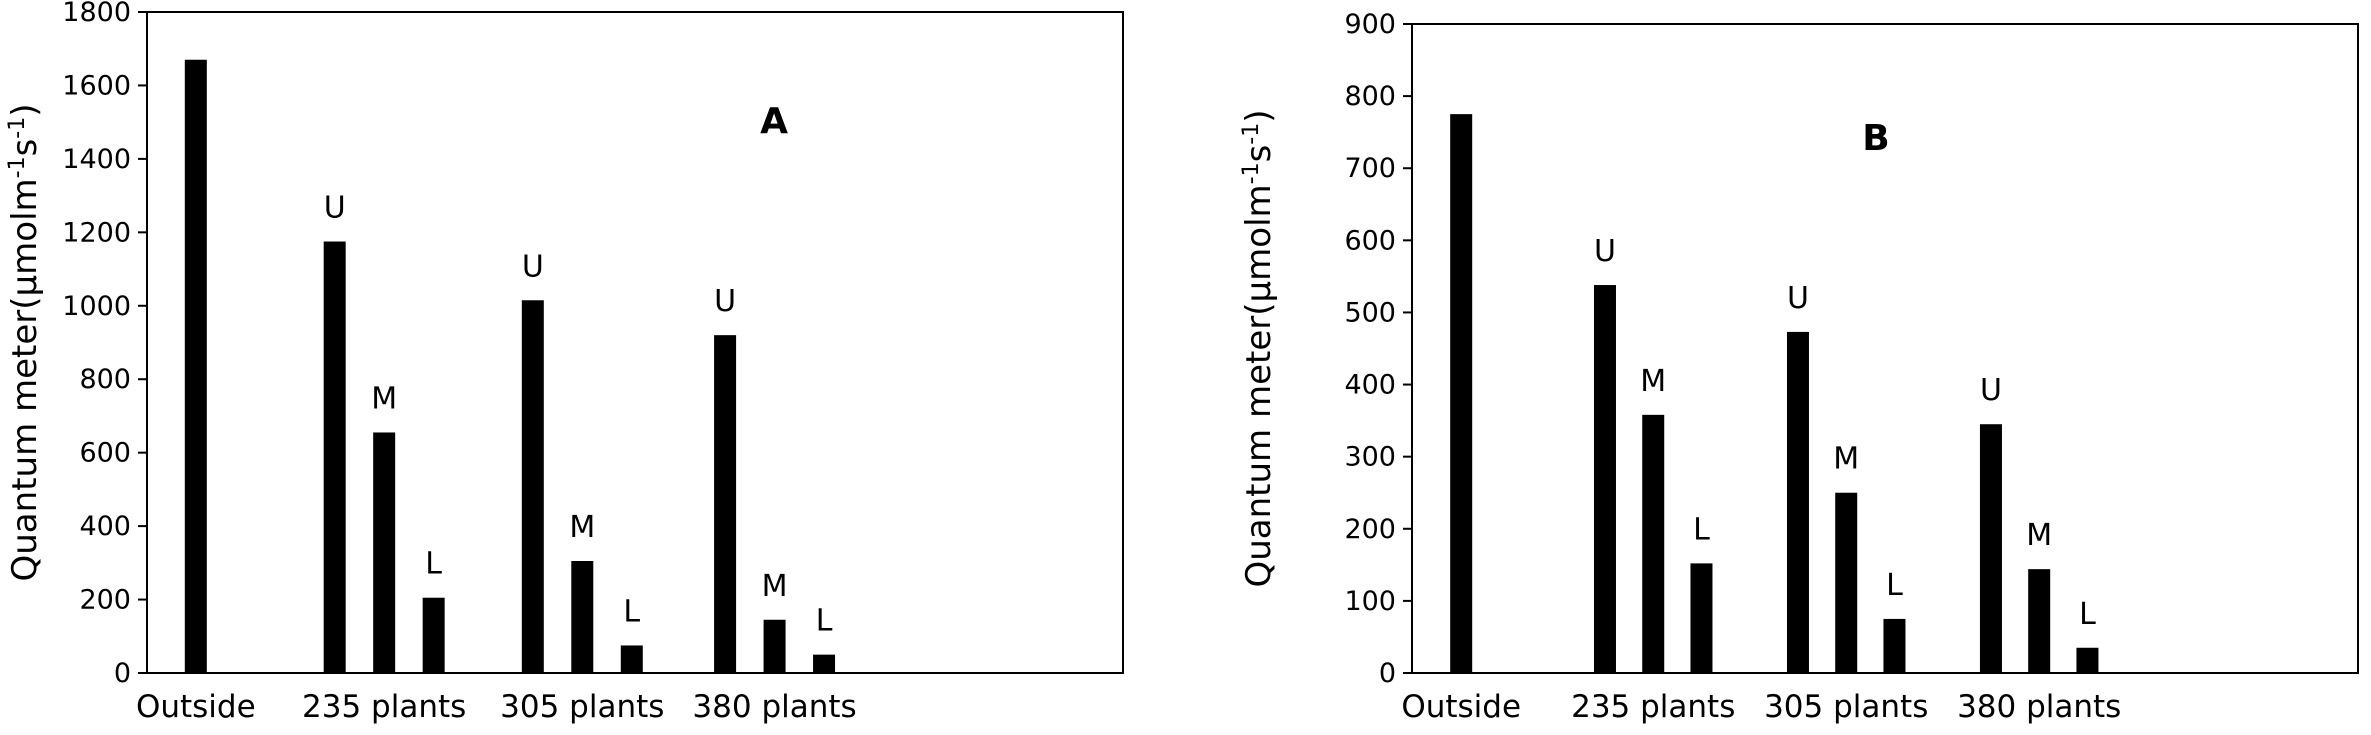 Image resolution: width=2371 pixels, height=735 pixels. Describe the element at coordinates (96, 306) in the screenshot. I see `y-tick-label: 1000` at that location.